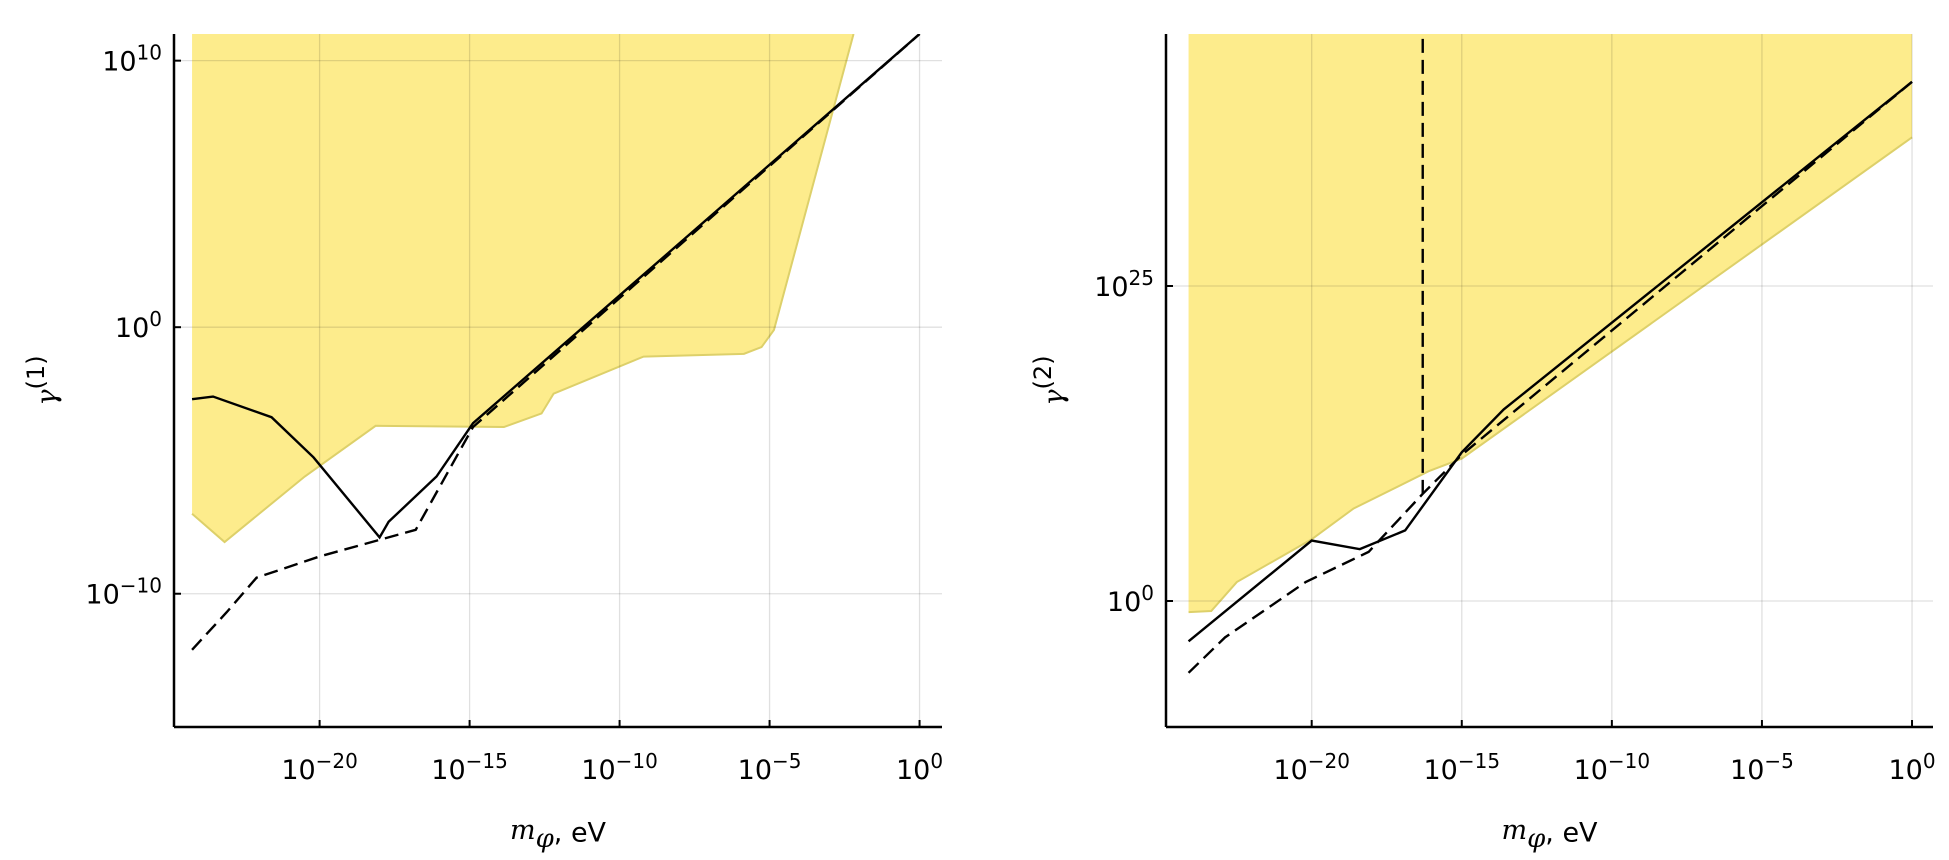  I want to click on y-tick-label: 1010, so click(132, 59).